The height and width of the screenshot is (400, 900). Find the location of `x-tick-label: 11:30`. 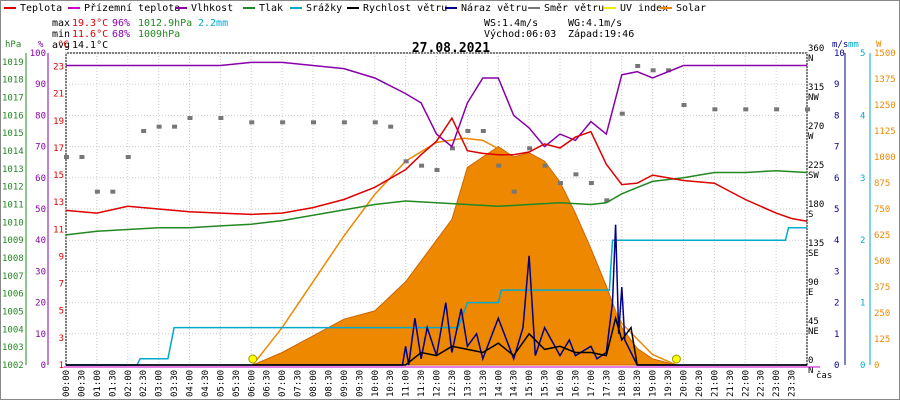

x-tick-label: 11:30 is located at coordinates (422, 383).